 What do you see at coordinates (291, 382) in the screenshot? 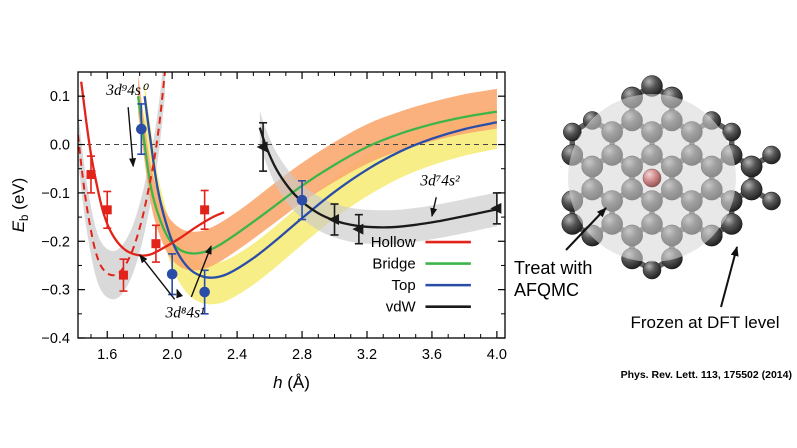
I see `x-axis-label: h (Å)` at bounding box center [291, 382].